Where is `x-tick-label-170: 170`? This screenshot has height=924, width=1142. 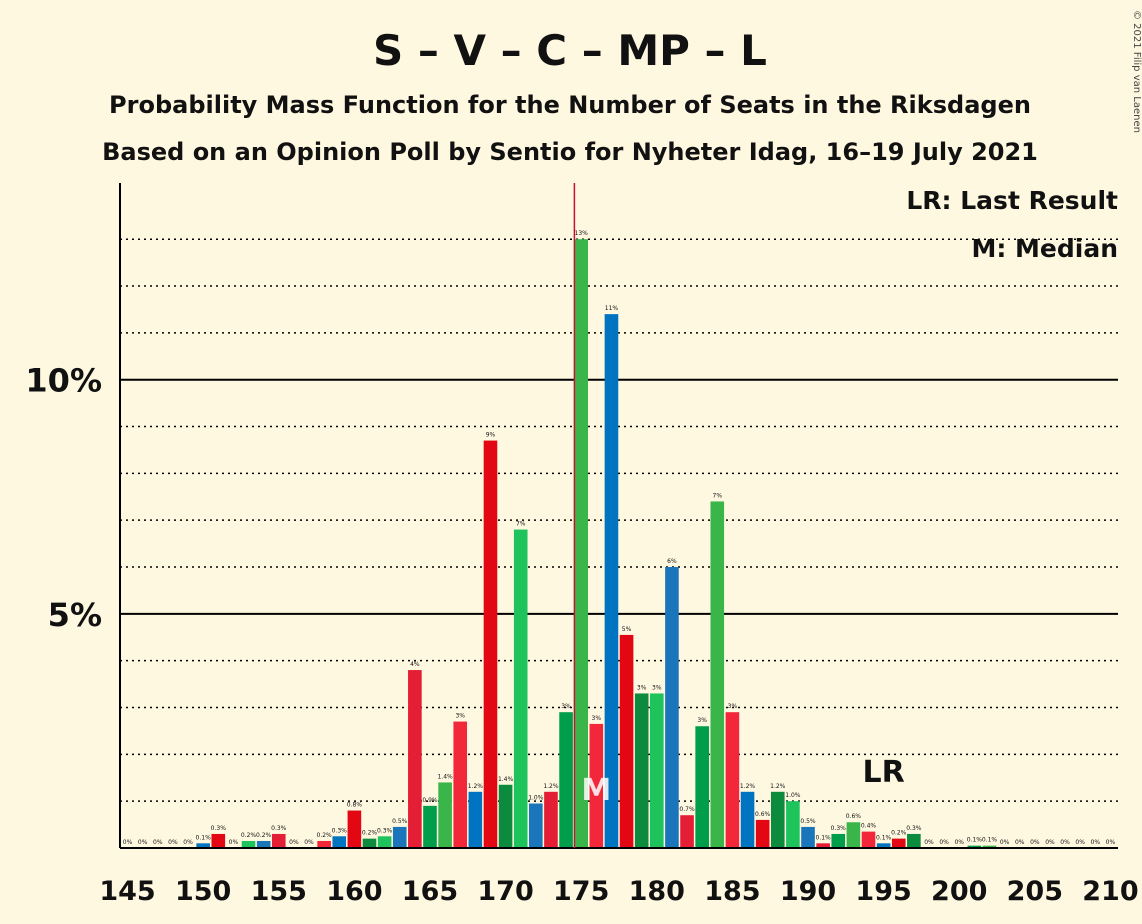 x-tick-label-170: 170 is located at coordinates (505, 891).